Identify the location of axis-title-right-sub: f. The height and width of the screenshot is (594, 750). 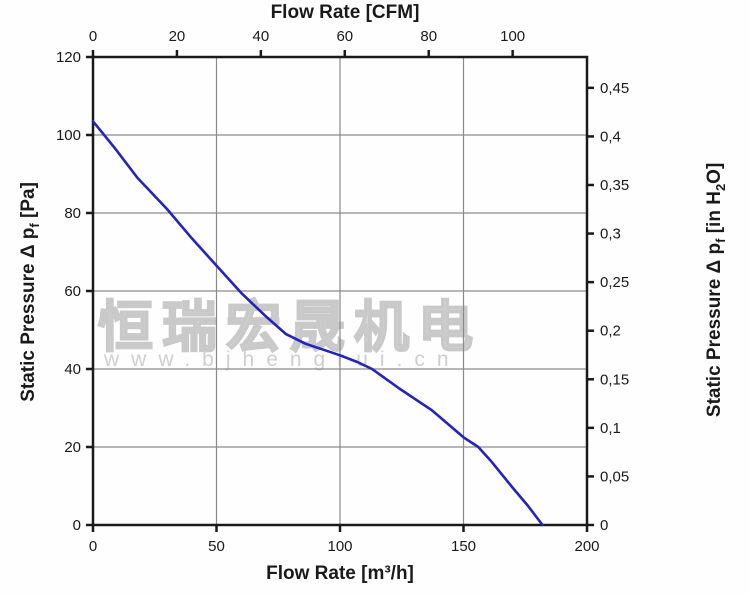
(720, 240).